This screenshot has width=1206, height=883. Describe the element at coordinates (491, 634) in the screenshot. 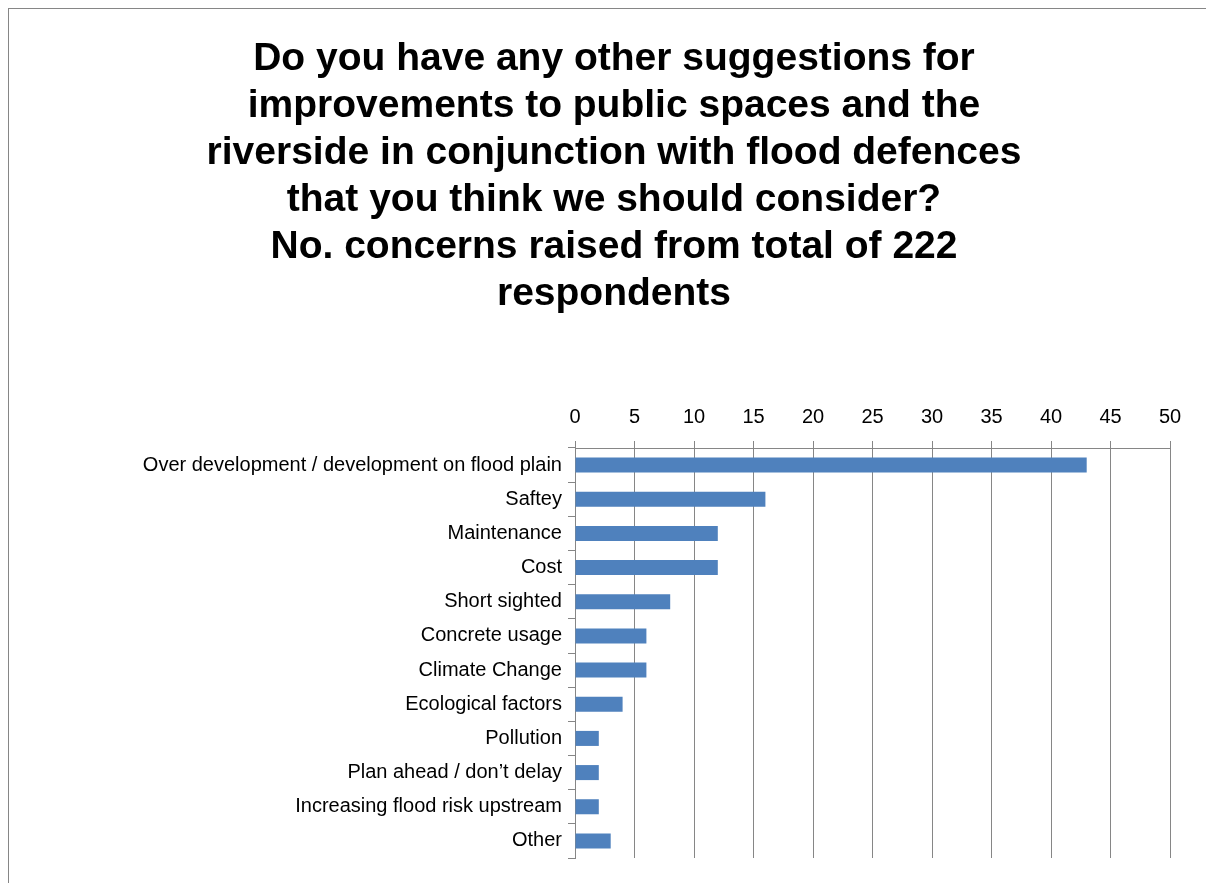

I see `y-tick-label: Concrete usage` at that location.